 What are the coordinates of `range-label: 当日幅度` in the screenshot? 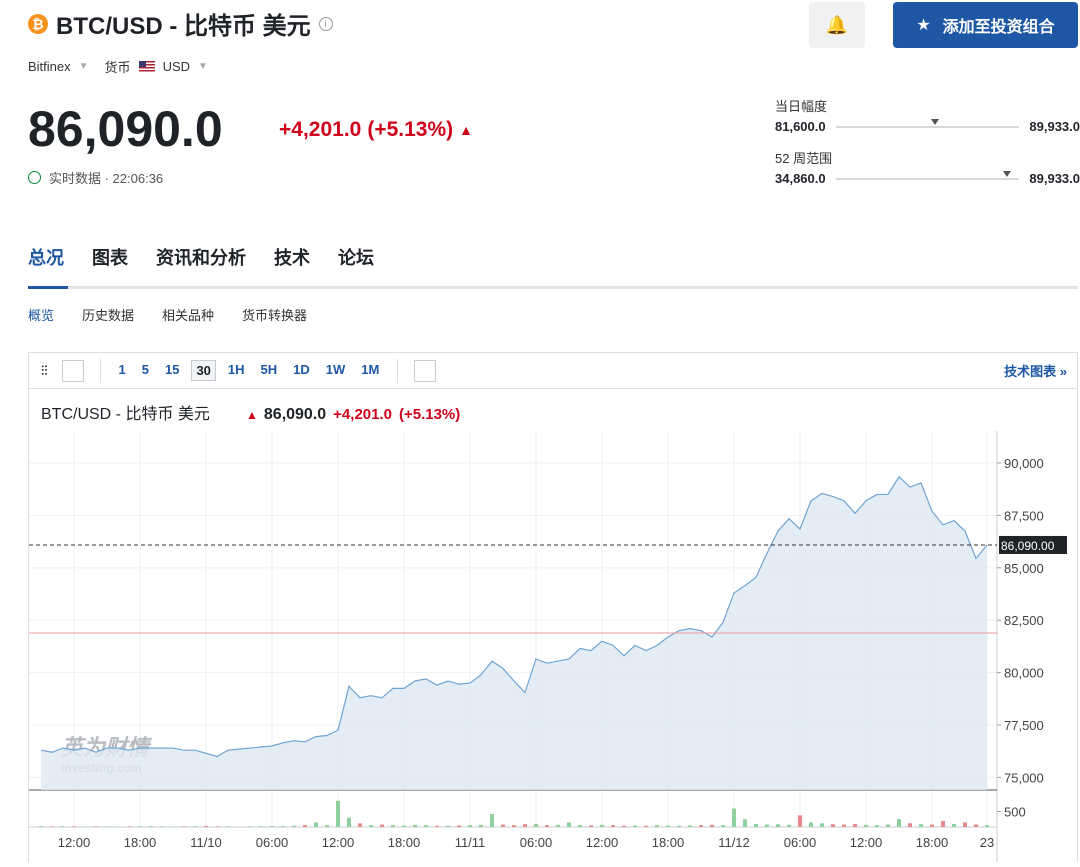 It's located at (927, 105).